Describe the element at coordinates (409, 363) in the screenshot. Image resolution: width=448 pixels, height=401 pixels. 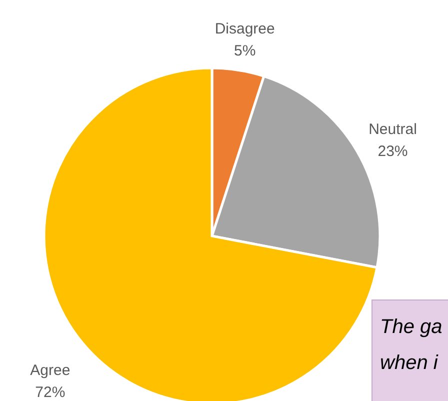
I see `text: when i` at that location.